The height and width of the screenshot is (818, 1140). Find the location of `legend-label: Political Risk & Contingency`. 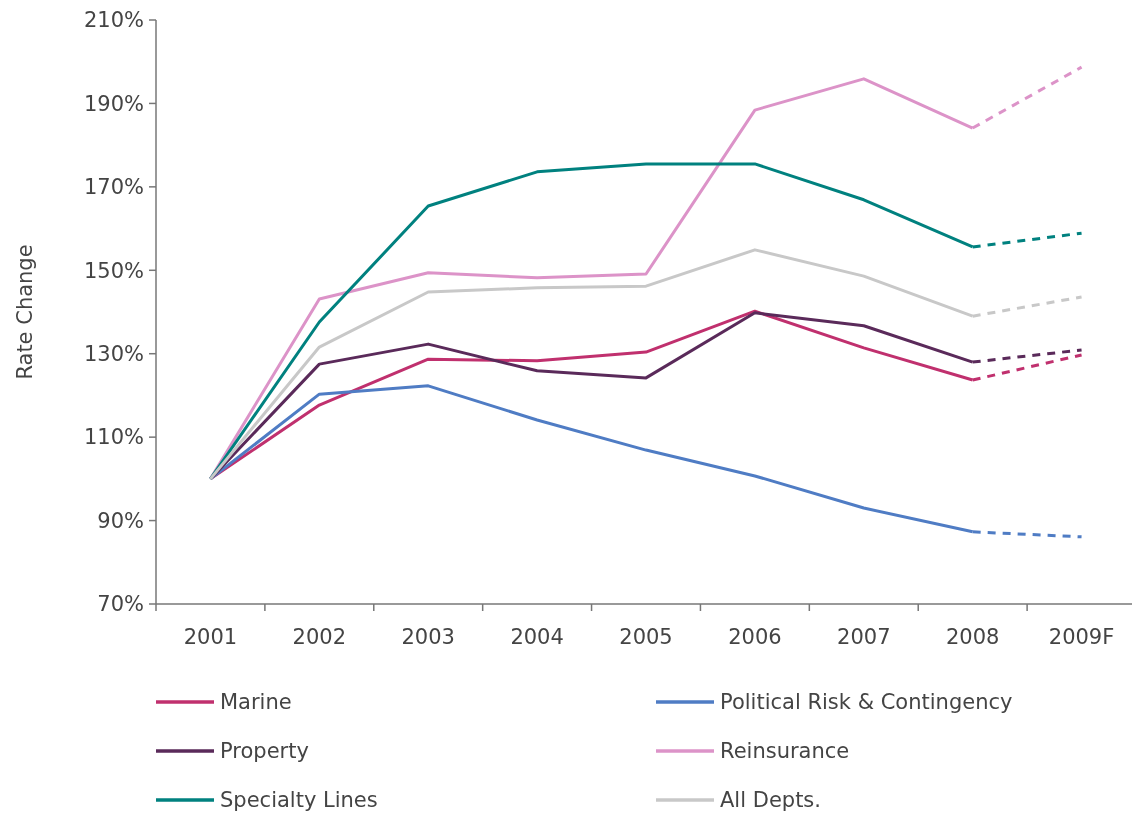

legend-label: Political Risk & Contingency is located at coordinates (866, 702).